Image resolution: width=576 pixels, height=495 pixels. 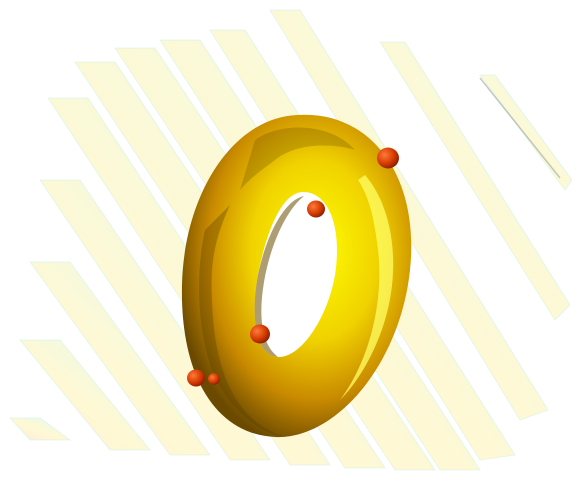 I want to click on torus-top-band, so click(x=297, y=158).